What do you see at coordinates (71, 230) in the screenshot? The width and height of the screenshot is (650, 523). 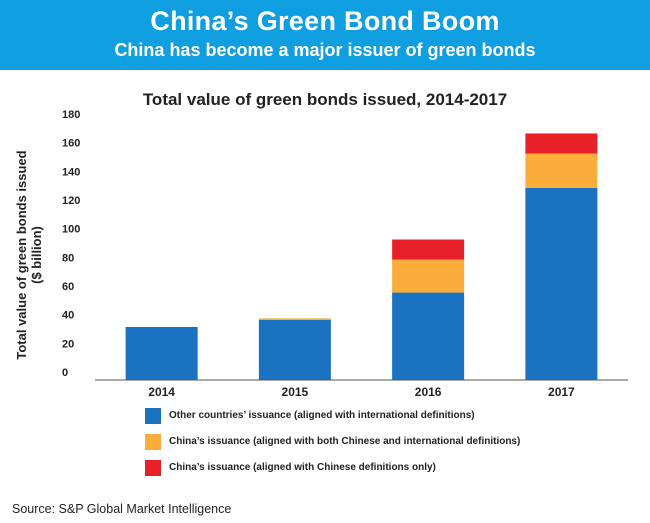 I see `y-tick-label: 100` at bounding box center [71, 230].